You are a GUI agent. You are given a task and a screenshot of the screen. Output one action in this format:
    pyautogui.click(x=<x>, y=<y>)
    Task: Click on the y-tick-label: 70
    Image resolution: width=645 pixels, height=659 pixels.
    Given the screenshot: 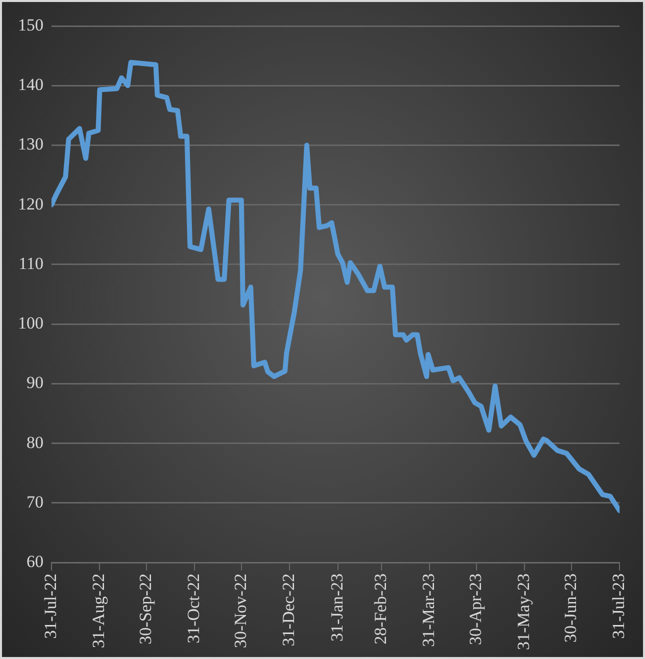 What is the action you would take?
    pyautogui.click(x=35, y=502)
    